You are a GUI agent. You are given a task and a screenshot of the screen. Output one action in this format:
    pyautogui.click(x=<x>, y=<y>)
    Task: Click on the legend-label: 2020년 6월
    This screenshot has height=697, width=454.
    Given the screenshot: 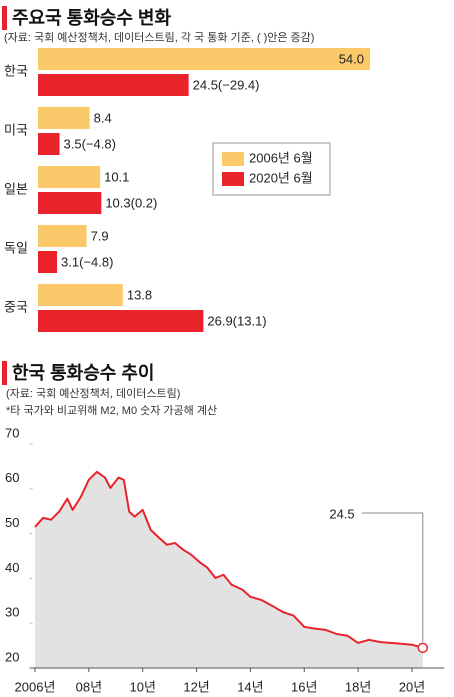 What is the action you would take?
    pyautogui.click(x=281, y=177)
    